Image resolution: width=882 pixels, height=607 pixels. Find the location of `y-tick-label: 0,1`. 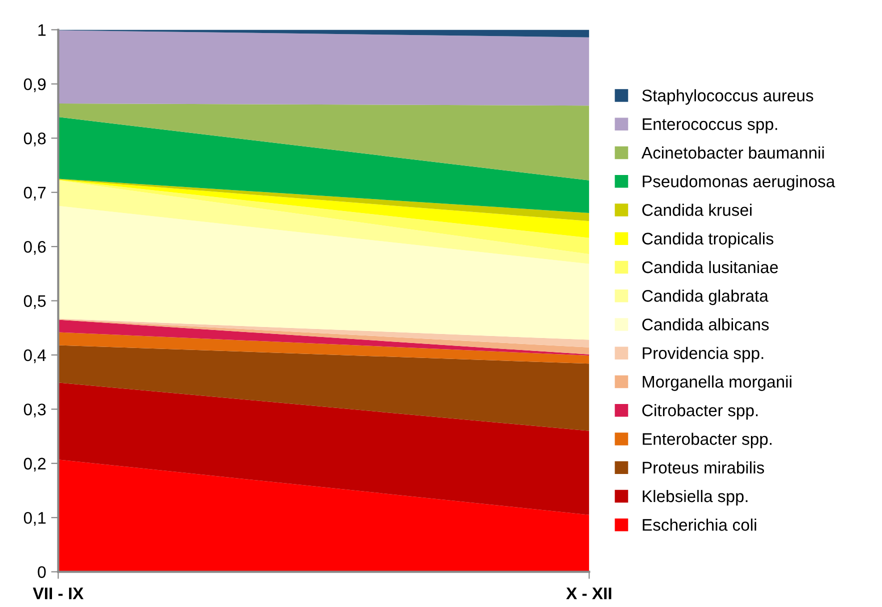

y-tick-label: 0,1 is located at coordinates (35, 519).